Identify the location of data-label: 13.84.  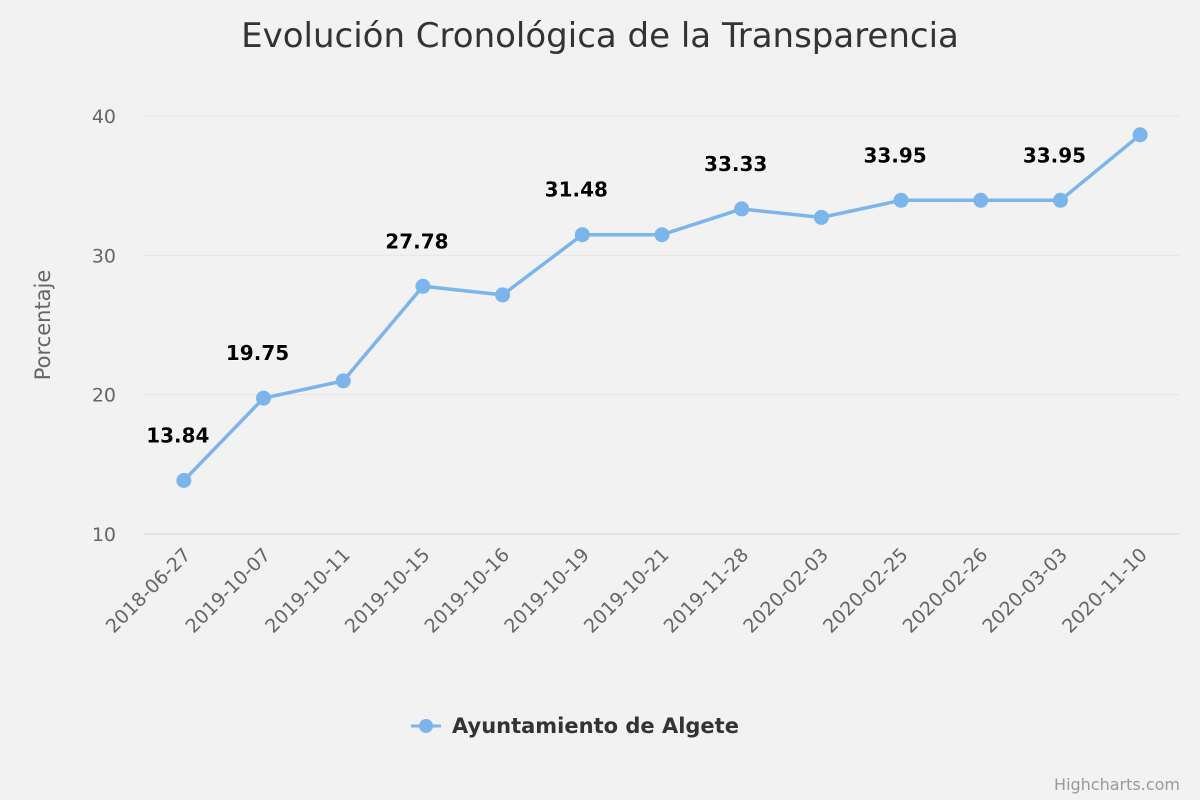
(177, 435).